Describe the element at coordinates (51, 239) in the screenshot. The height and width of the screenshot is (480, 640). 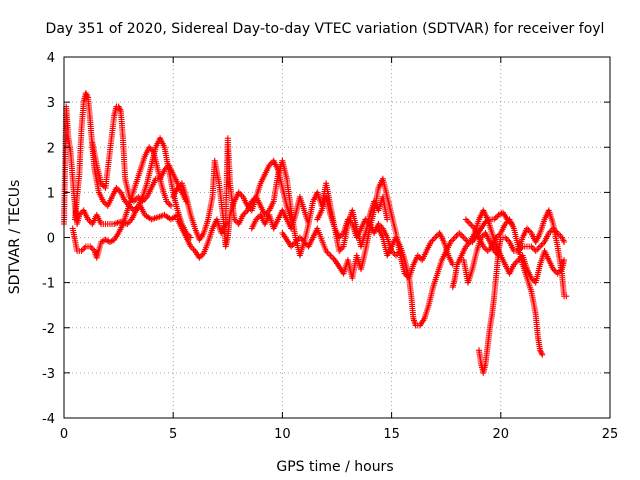
I see `y-tick-label: 0` at that location.